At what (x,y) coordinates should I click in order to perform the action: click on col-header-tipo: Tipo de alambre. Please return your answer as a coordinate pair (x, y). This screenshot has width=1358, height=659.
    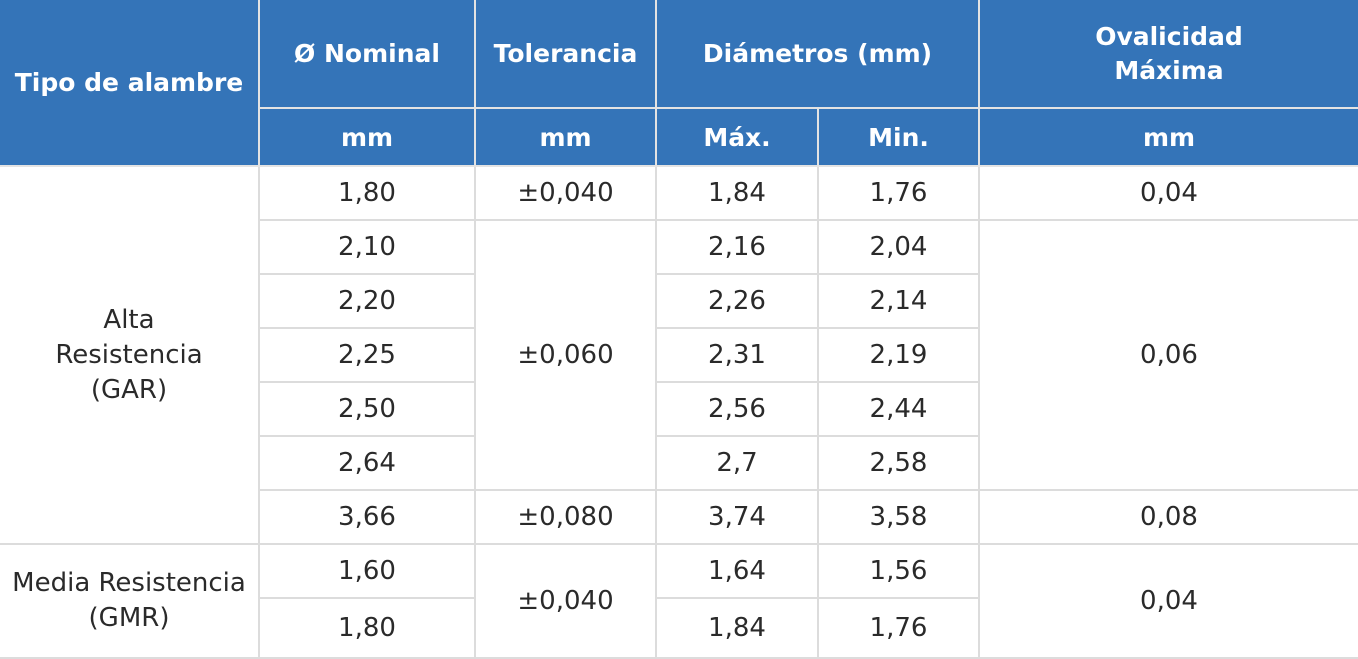
    Looking at the image, I should click on (130, 83).